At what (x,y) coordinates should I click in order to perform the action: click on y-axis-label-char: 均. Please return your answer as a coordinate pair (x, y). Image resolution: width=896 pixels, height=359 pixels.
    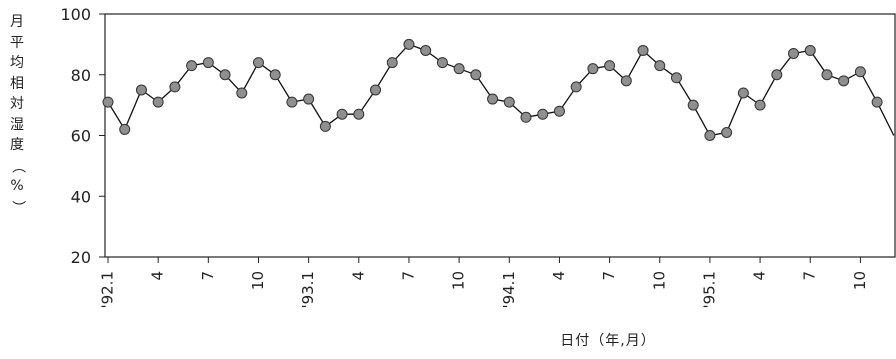
    Looking at the image, I should click on (17, 63).